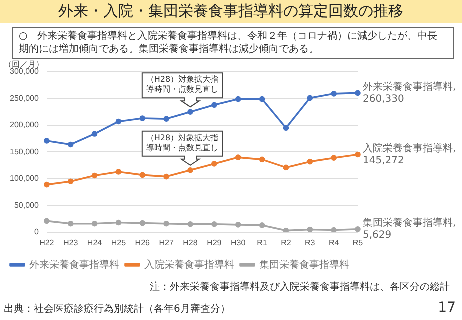 The width and height of the screenshot is (462, 320). Describe the element at coordinates (75, 264) in the screenshot. I see `legend-label: 外来栄養食事指導料` at that location.